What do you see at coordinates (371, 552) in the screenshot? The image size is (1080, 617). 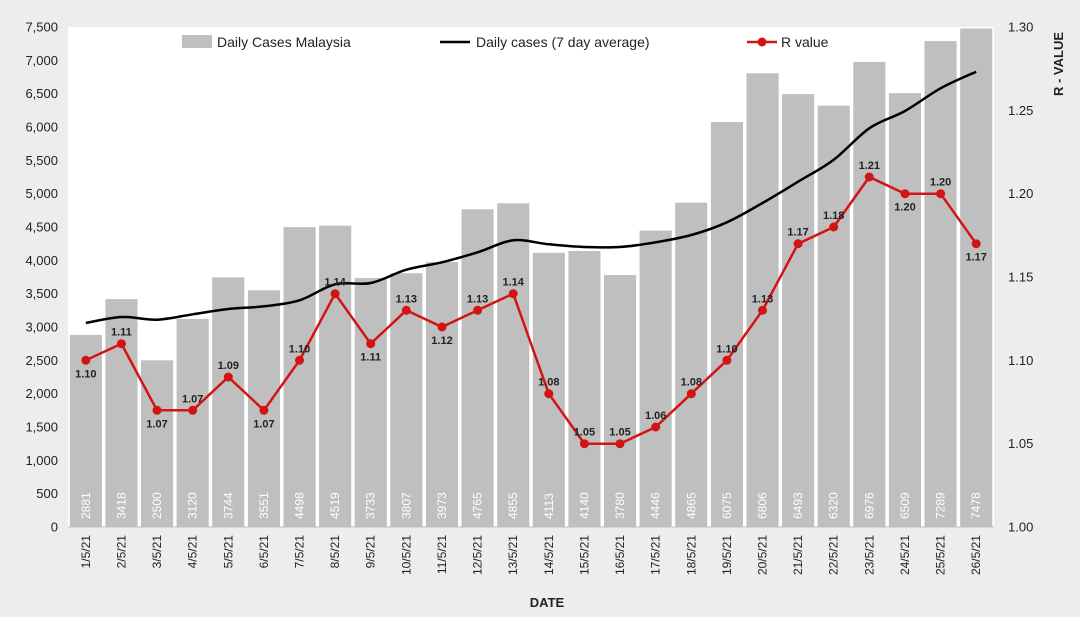 I see `x-axis-tick-label: 9/5/21` at bounding box center [371, 552].